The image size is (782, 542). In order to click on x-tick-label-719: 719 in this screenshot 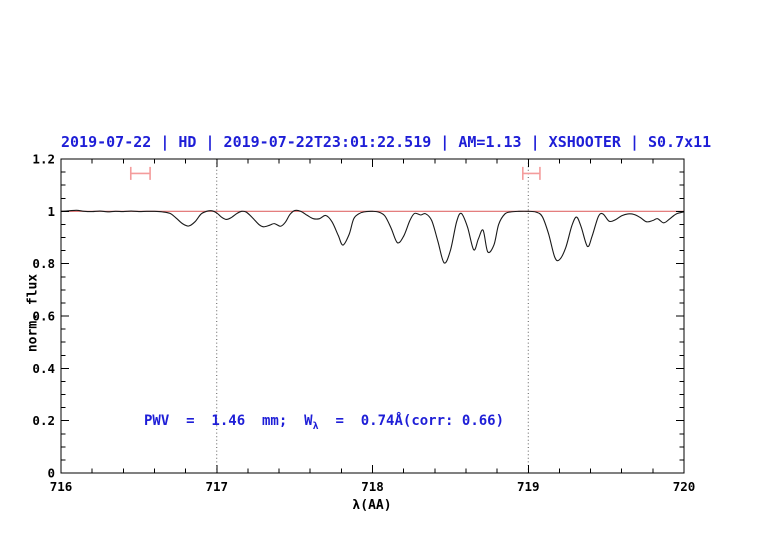, I will do `click(528, 486)`.